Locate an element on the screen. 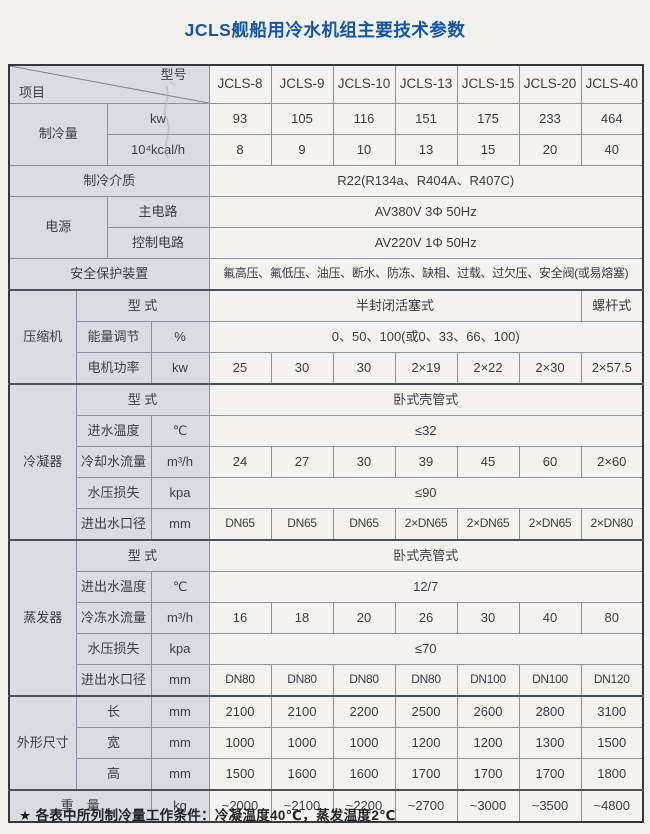  row-label-control-circuit: 控制电路 is located at coordinates (158, 243).